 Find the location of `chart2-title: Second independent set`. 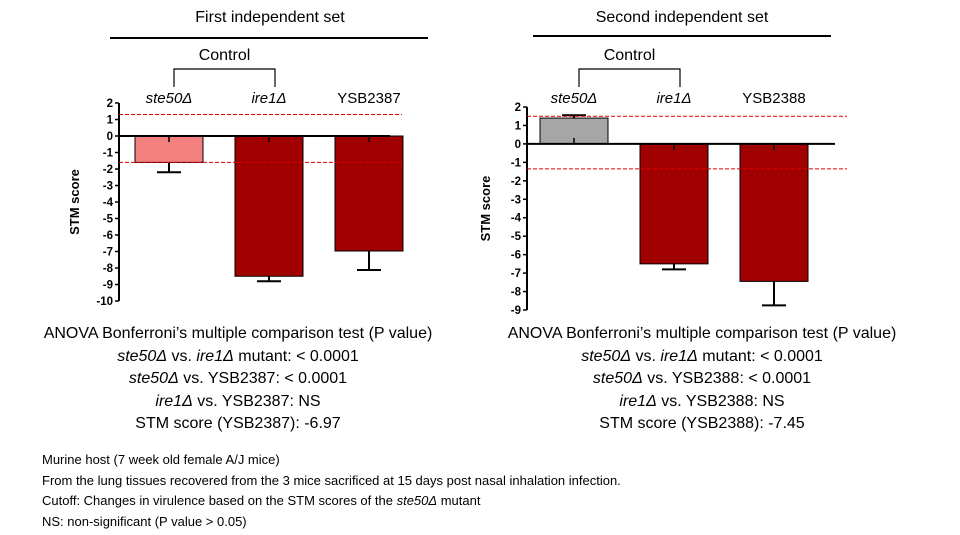

chart2-title: Second independent set is located at coordinates (682, 17).